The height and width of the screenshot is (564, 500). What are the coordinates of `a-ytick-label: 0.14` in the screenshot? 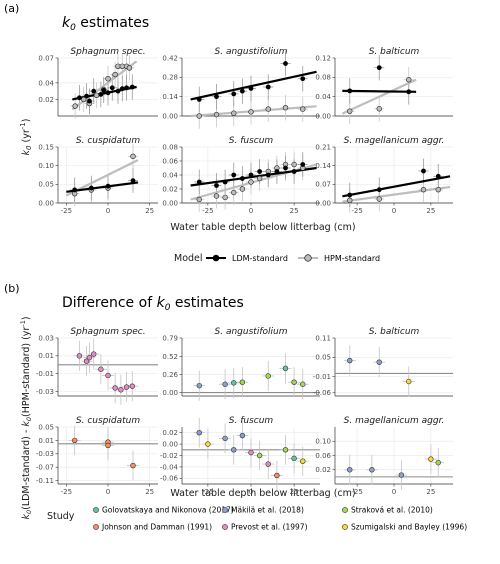 It's located at (170, 97).